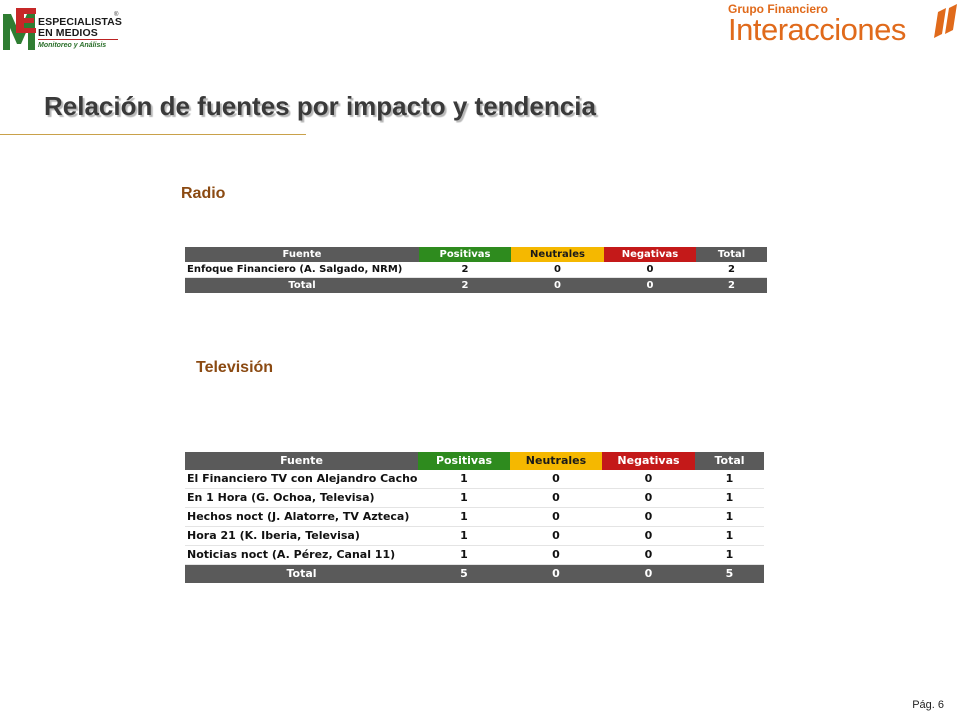  Describe the element at coordinates (928, 705) in the screenshot. I see `page-number: Pág. 6` at that location.